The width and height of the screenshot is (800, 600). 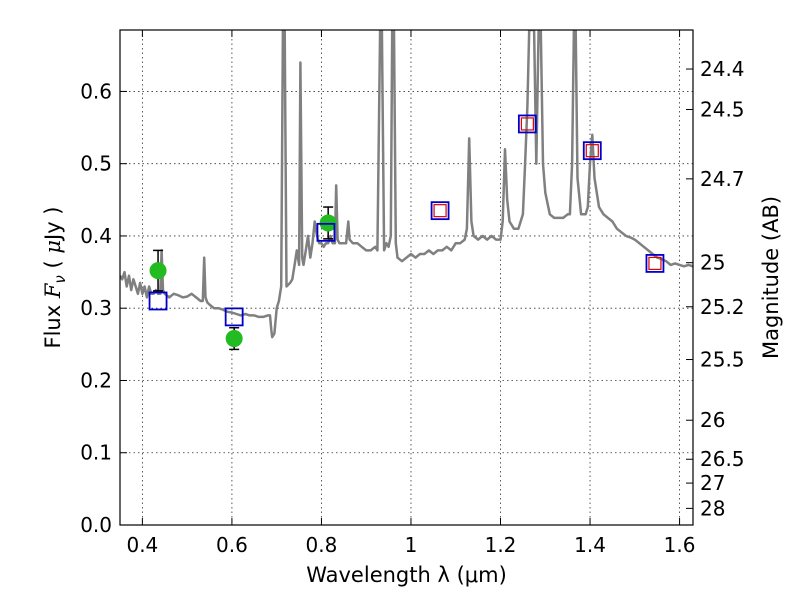 I want to click on y-label-part-2: F, so click(x=53, y=290).